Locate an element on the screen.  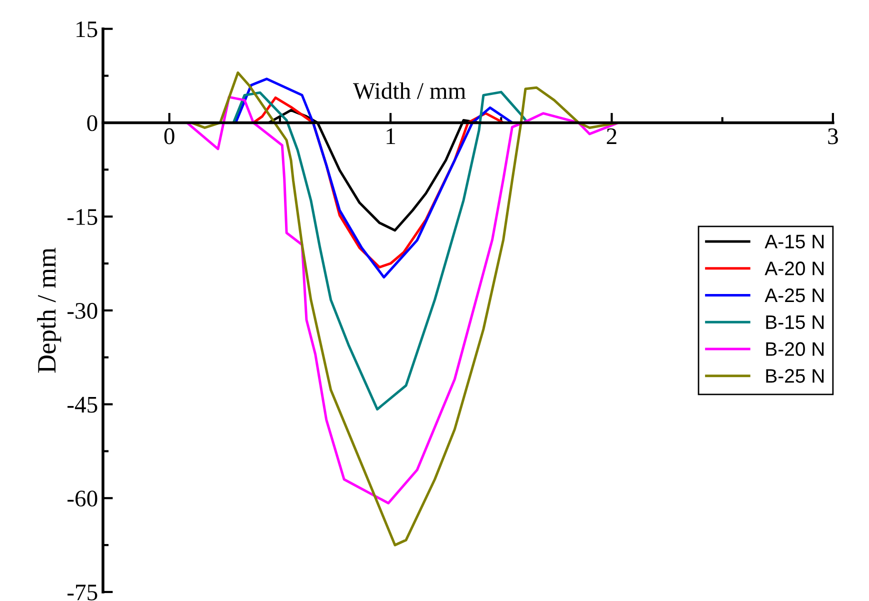
legend-label: B-20 N is located at coordinates (795, 349).